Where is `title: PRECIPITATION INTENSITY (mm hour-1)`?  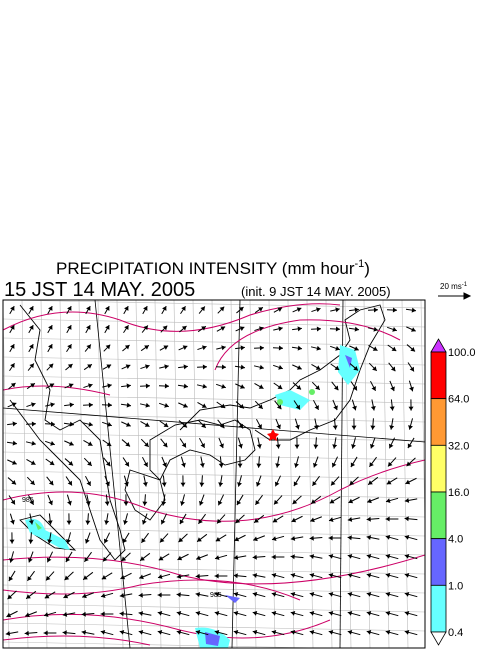 title: PRECIPITATION INTENSITY (mm hour-1) is located at coordinates (213, 268).